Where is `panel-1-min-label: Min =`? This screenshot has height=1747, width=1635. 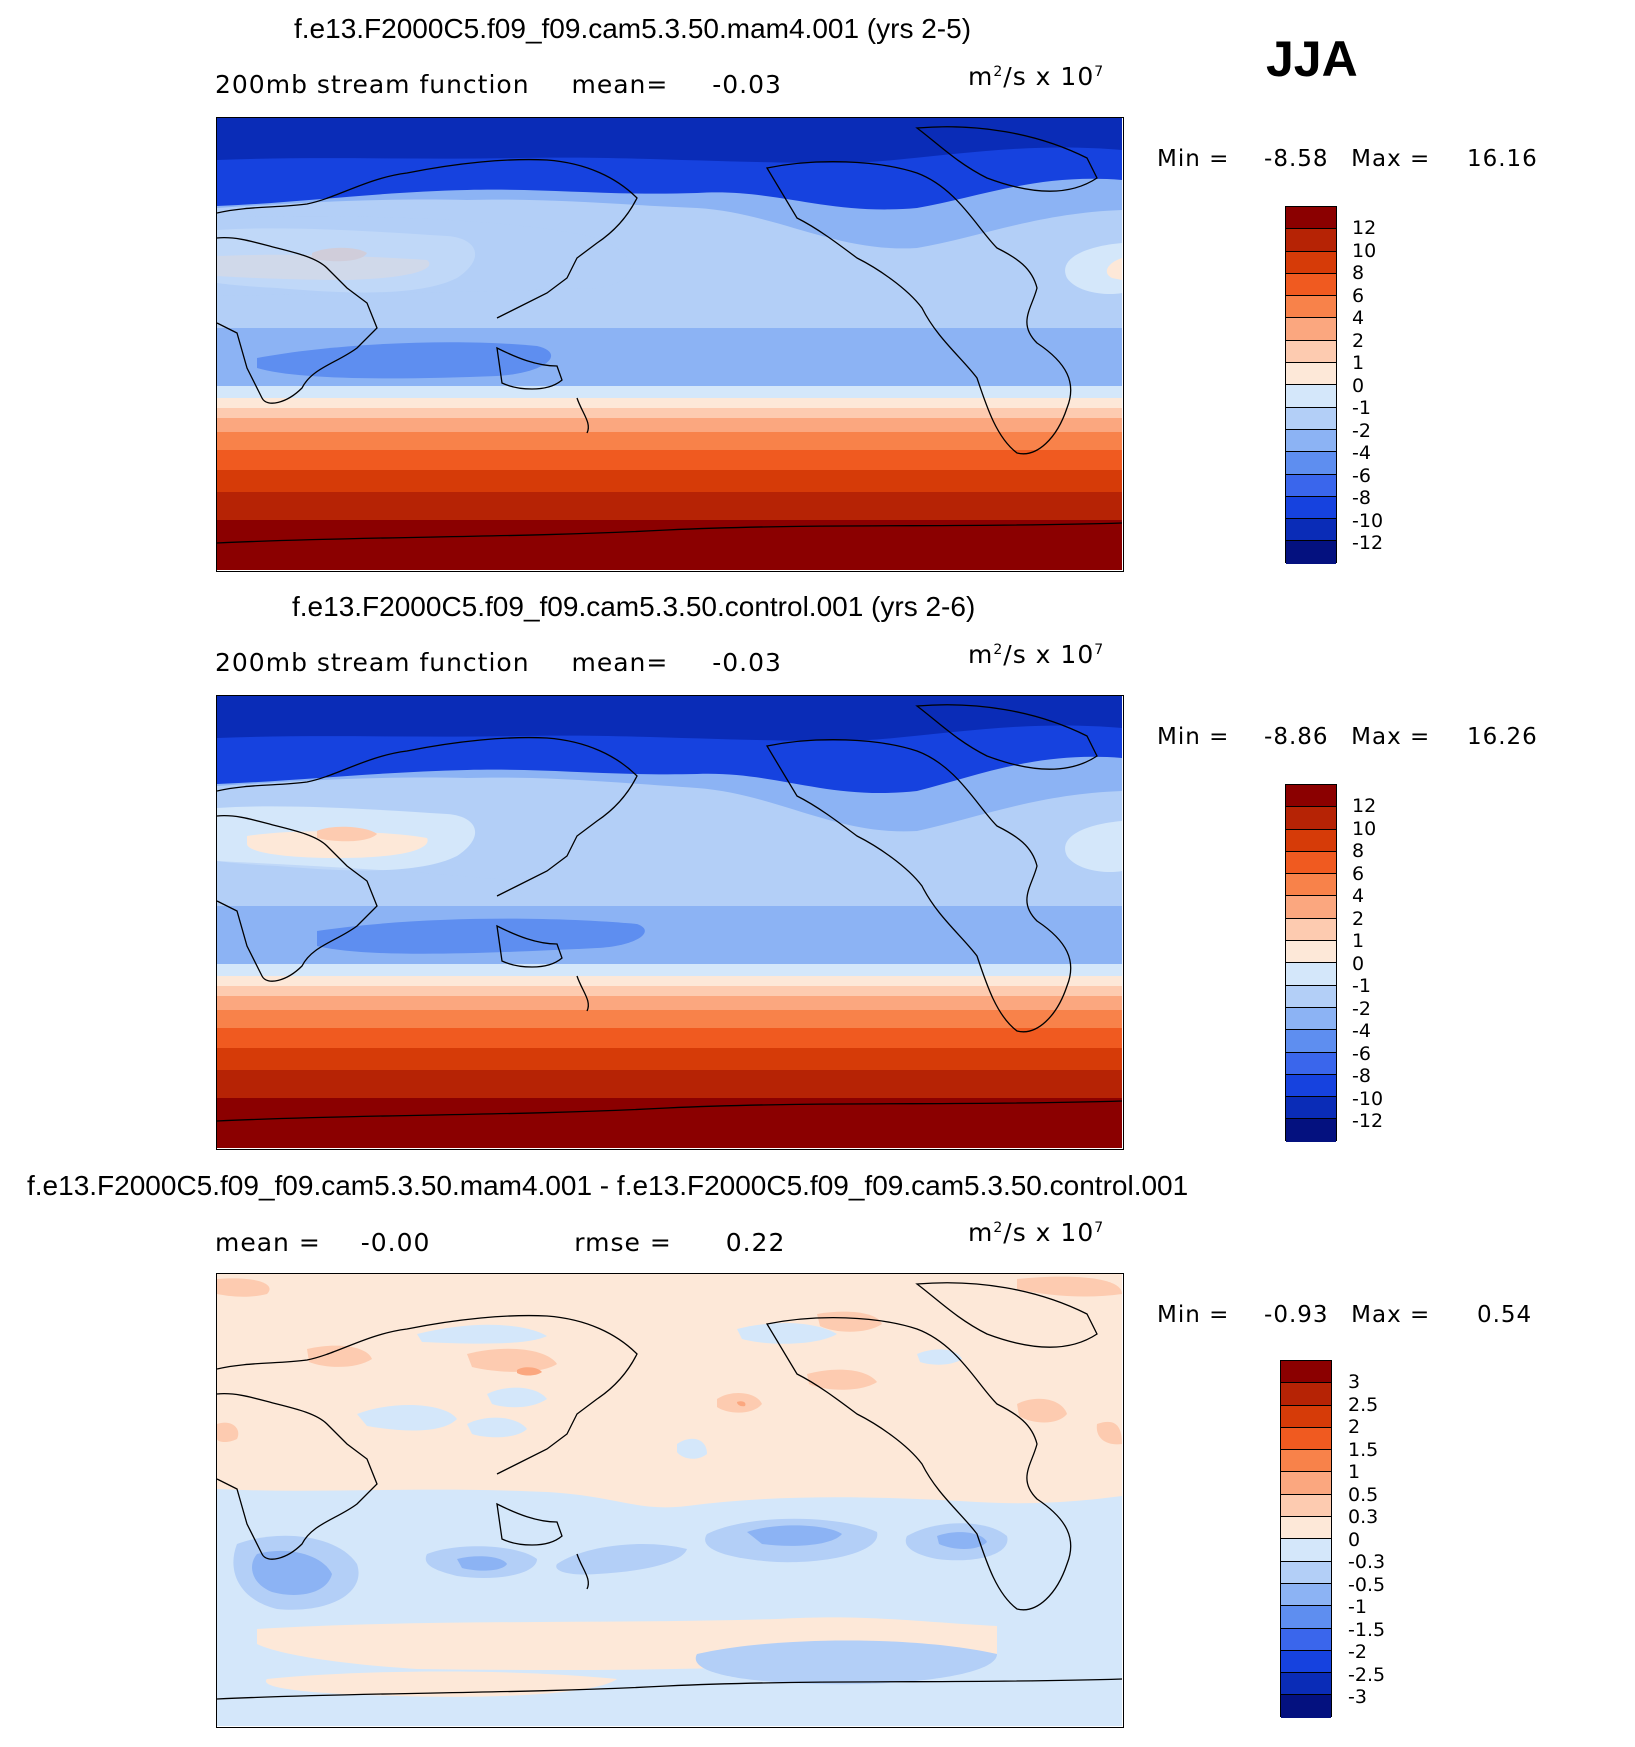 panel-1-min-label: Min = is located at coordinates (1193, 159).